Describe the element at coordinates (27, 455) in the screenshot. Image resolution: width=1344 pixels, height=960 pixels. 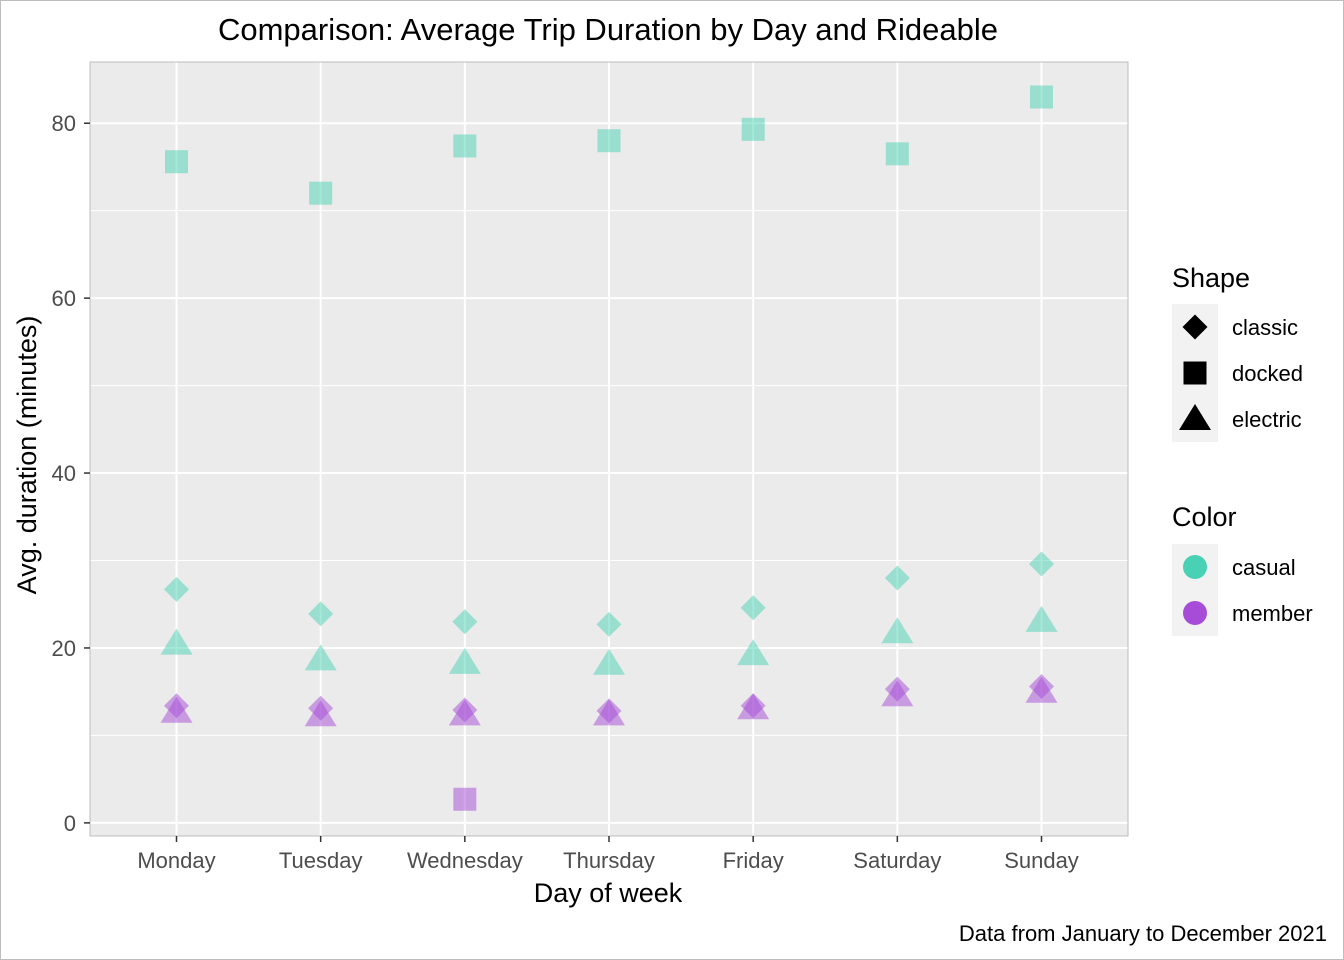
I see `y-axis-title: Avg. duration (minutes)` at that location.